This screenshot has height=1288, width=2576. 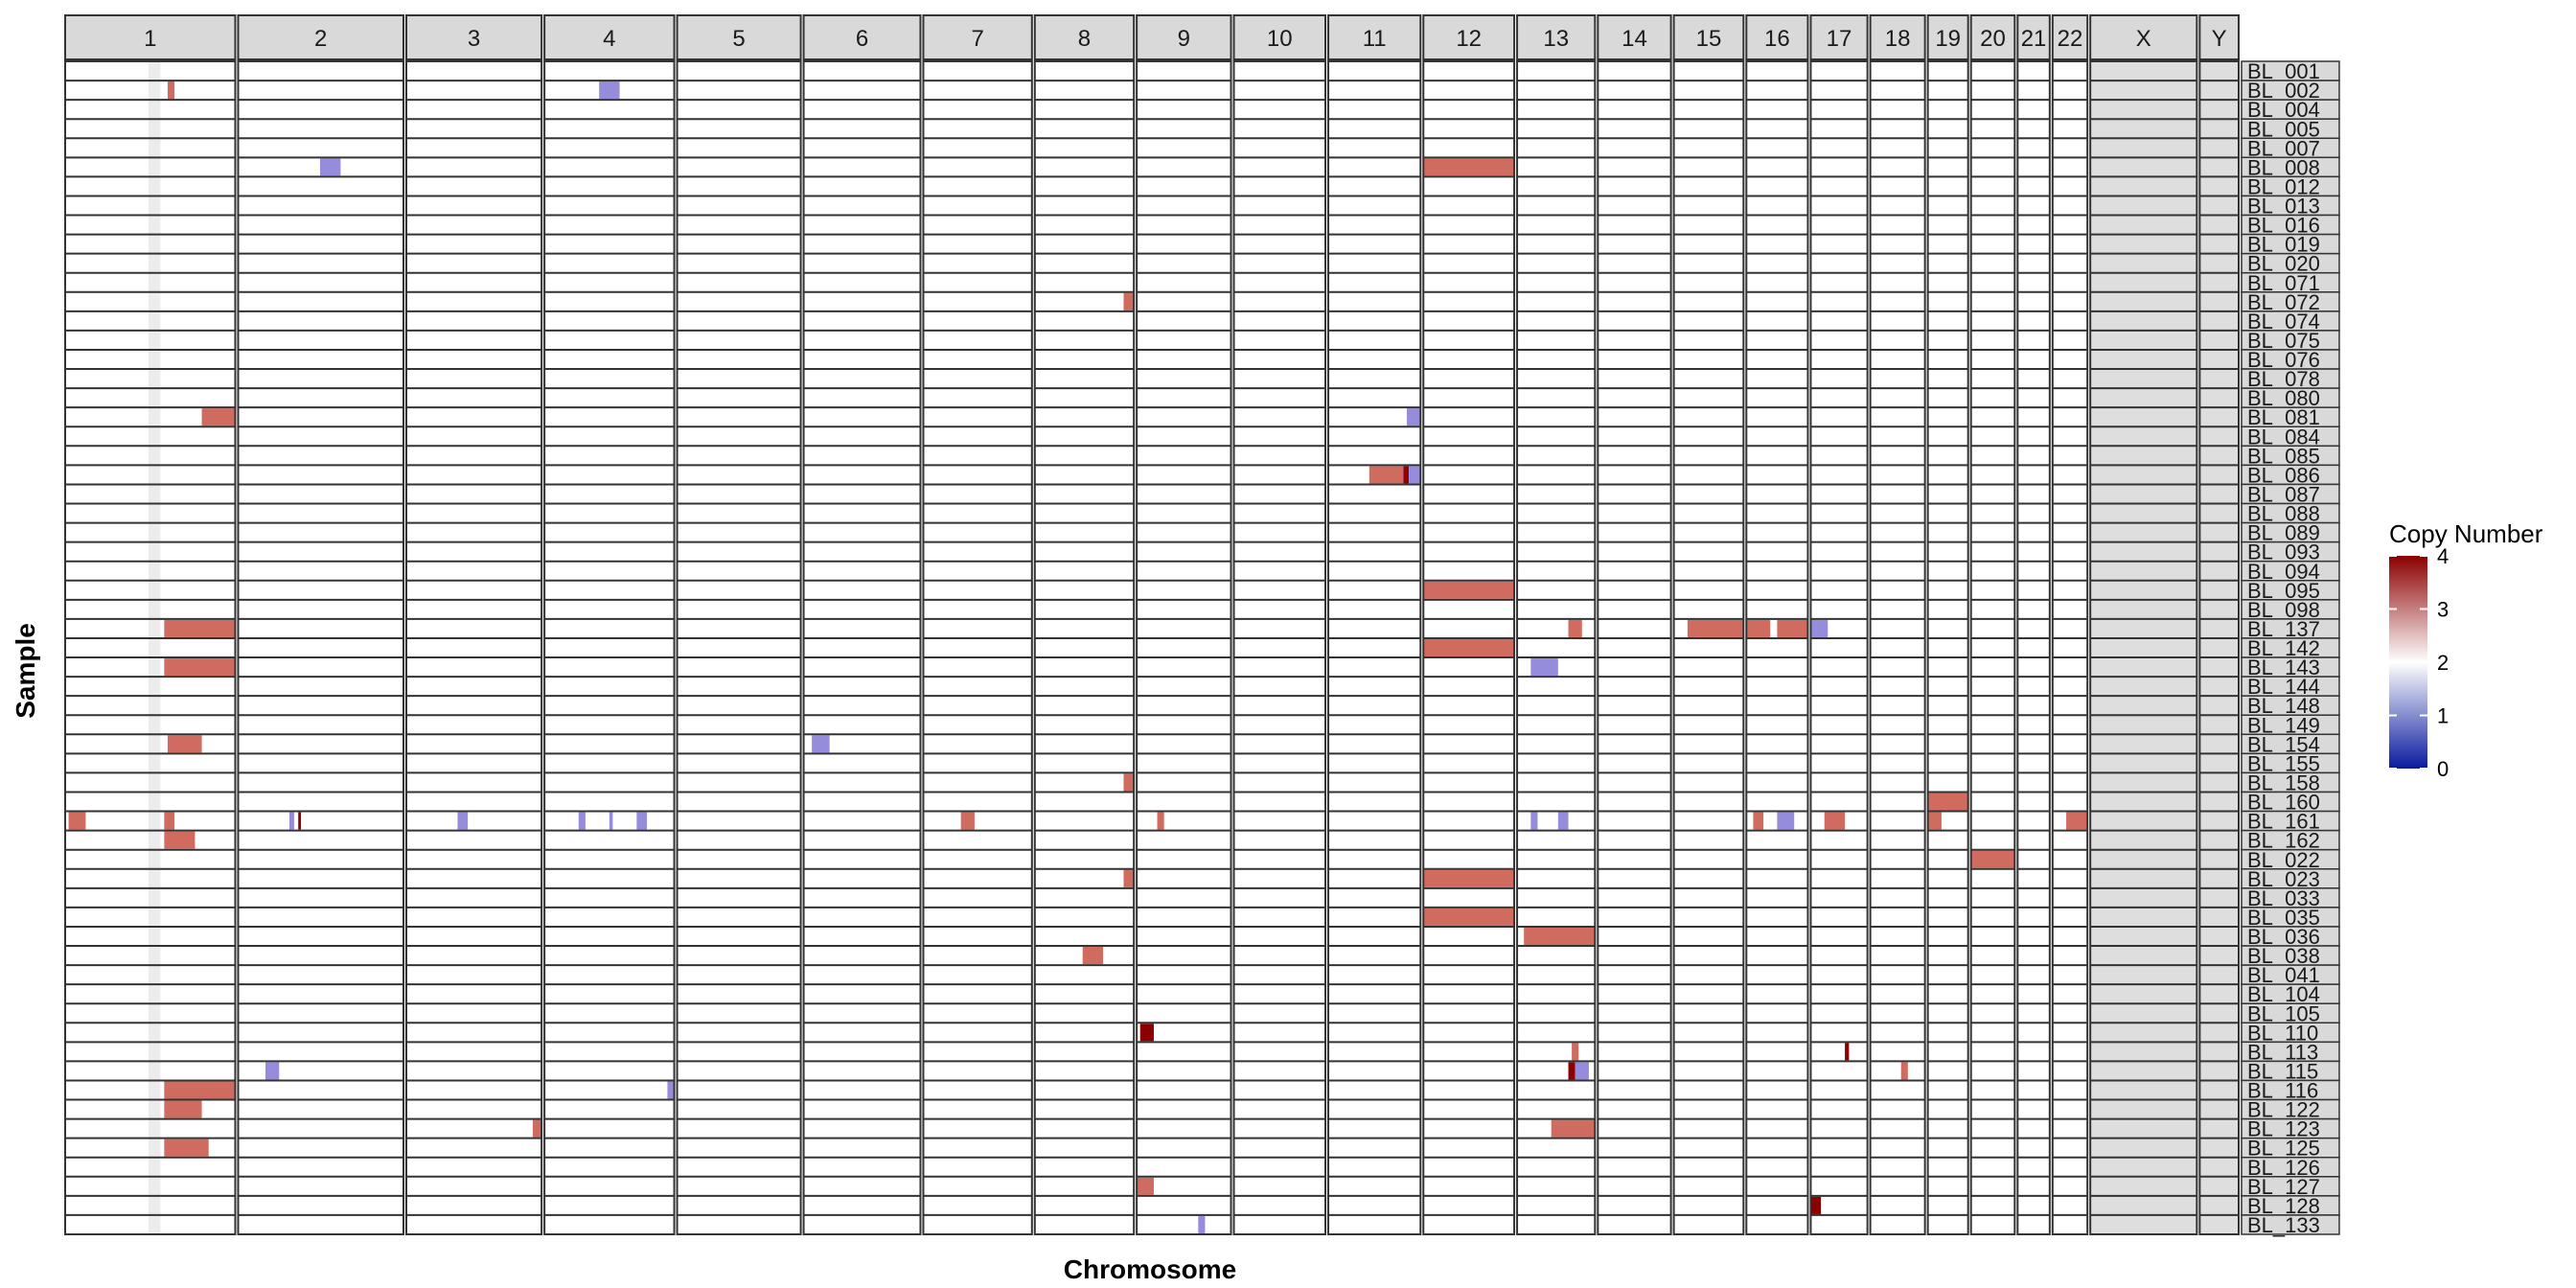 What do you see at coordinates (2283, 398) in the screenshot?
I see `sample-label: BL_080` at bounding box center [2283, 398].